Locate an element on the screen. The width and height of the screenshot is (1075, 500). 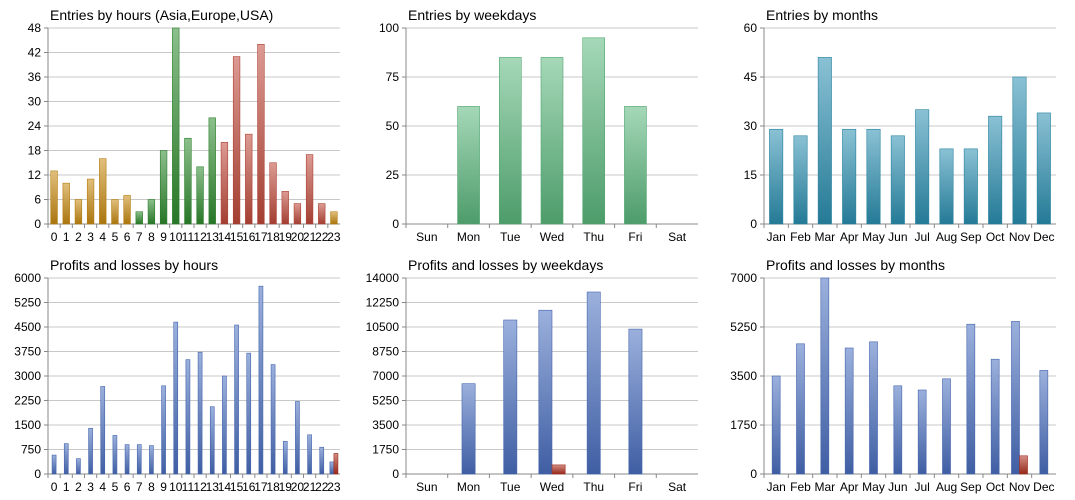
x-tick-label: 8 is located at coordinates (151, 487).